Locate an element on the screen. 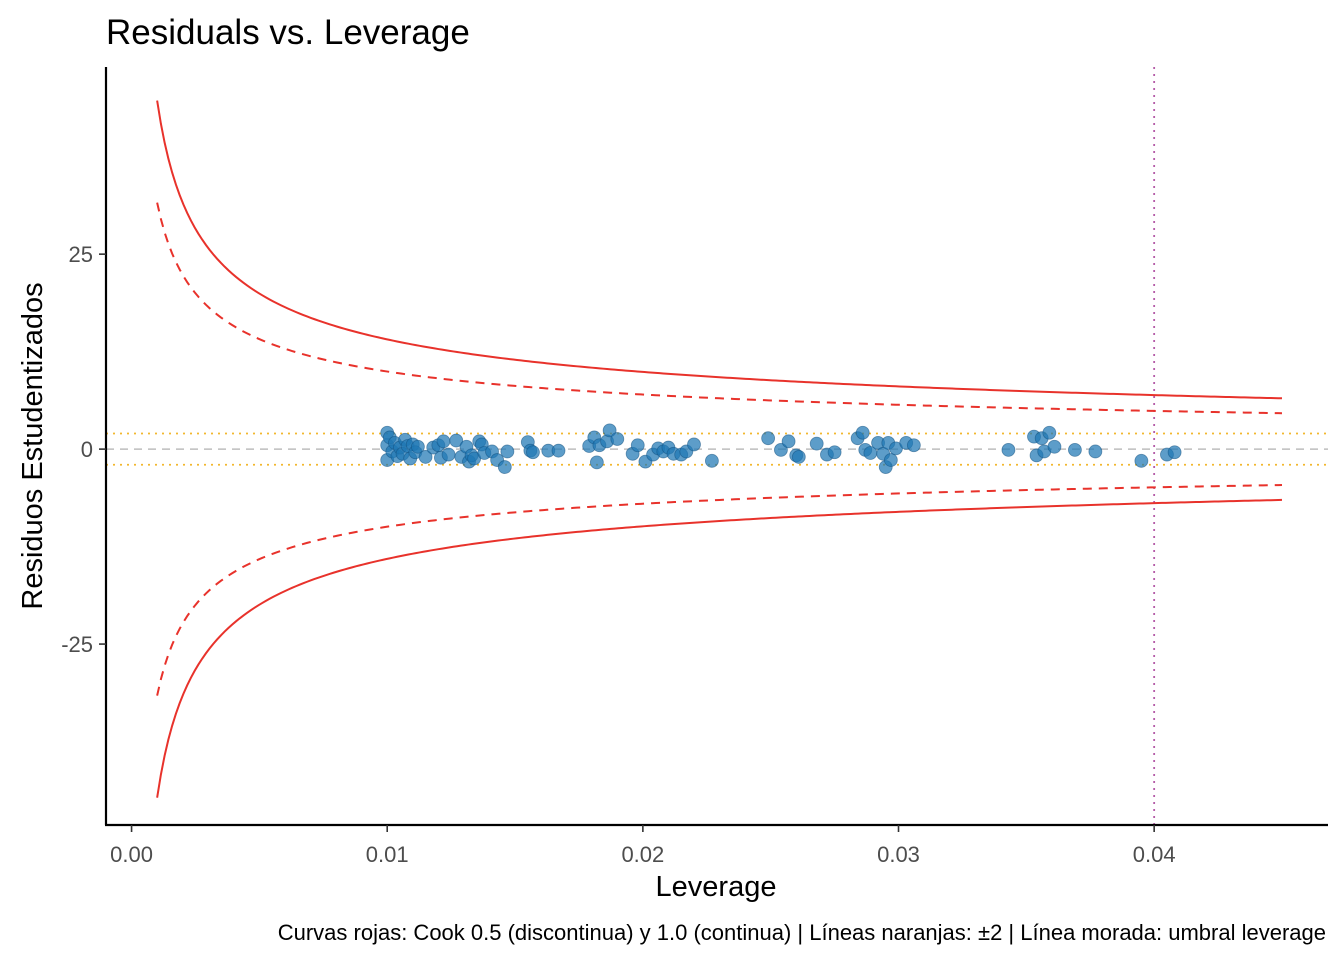  x-tick-label: 0.00 is located at coordinates (131, 854).